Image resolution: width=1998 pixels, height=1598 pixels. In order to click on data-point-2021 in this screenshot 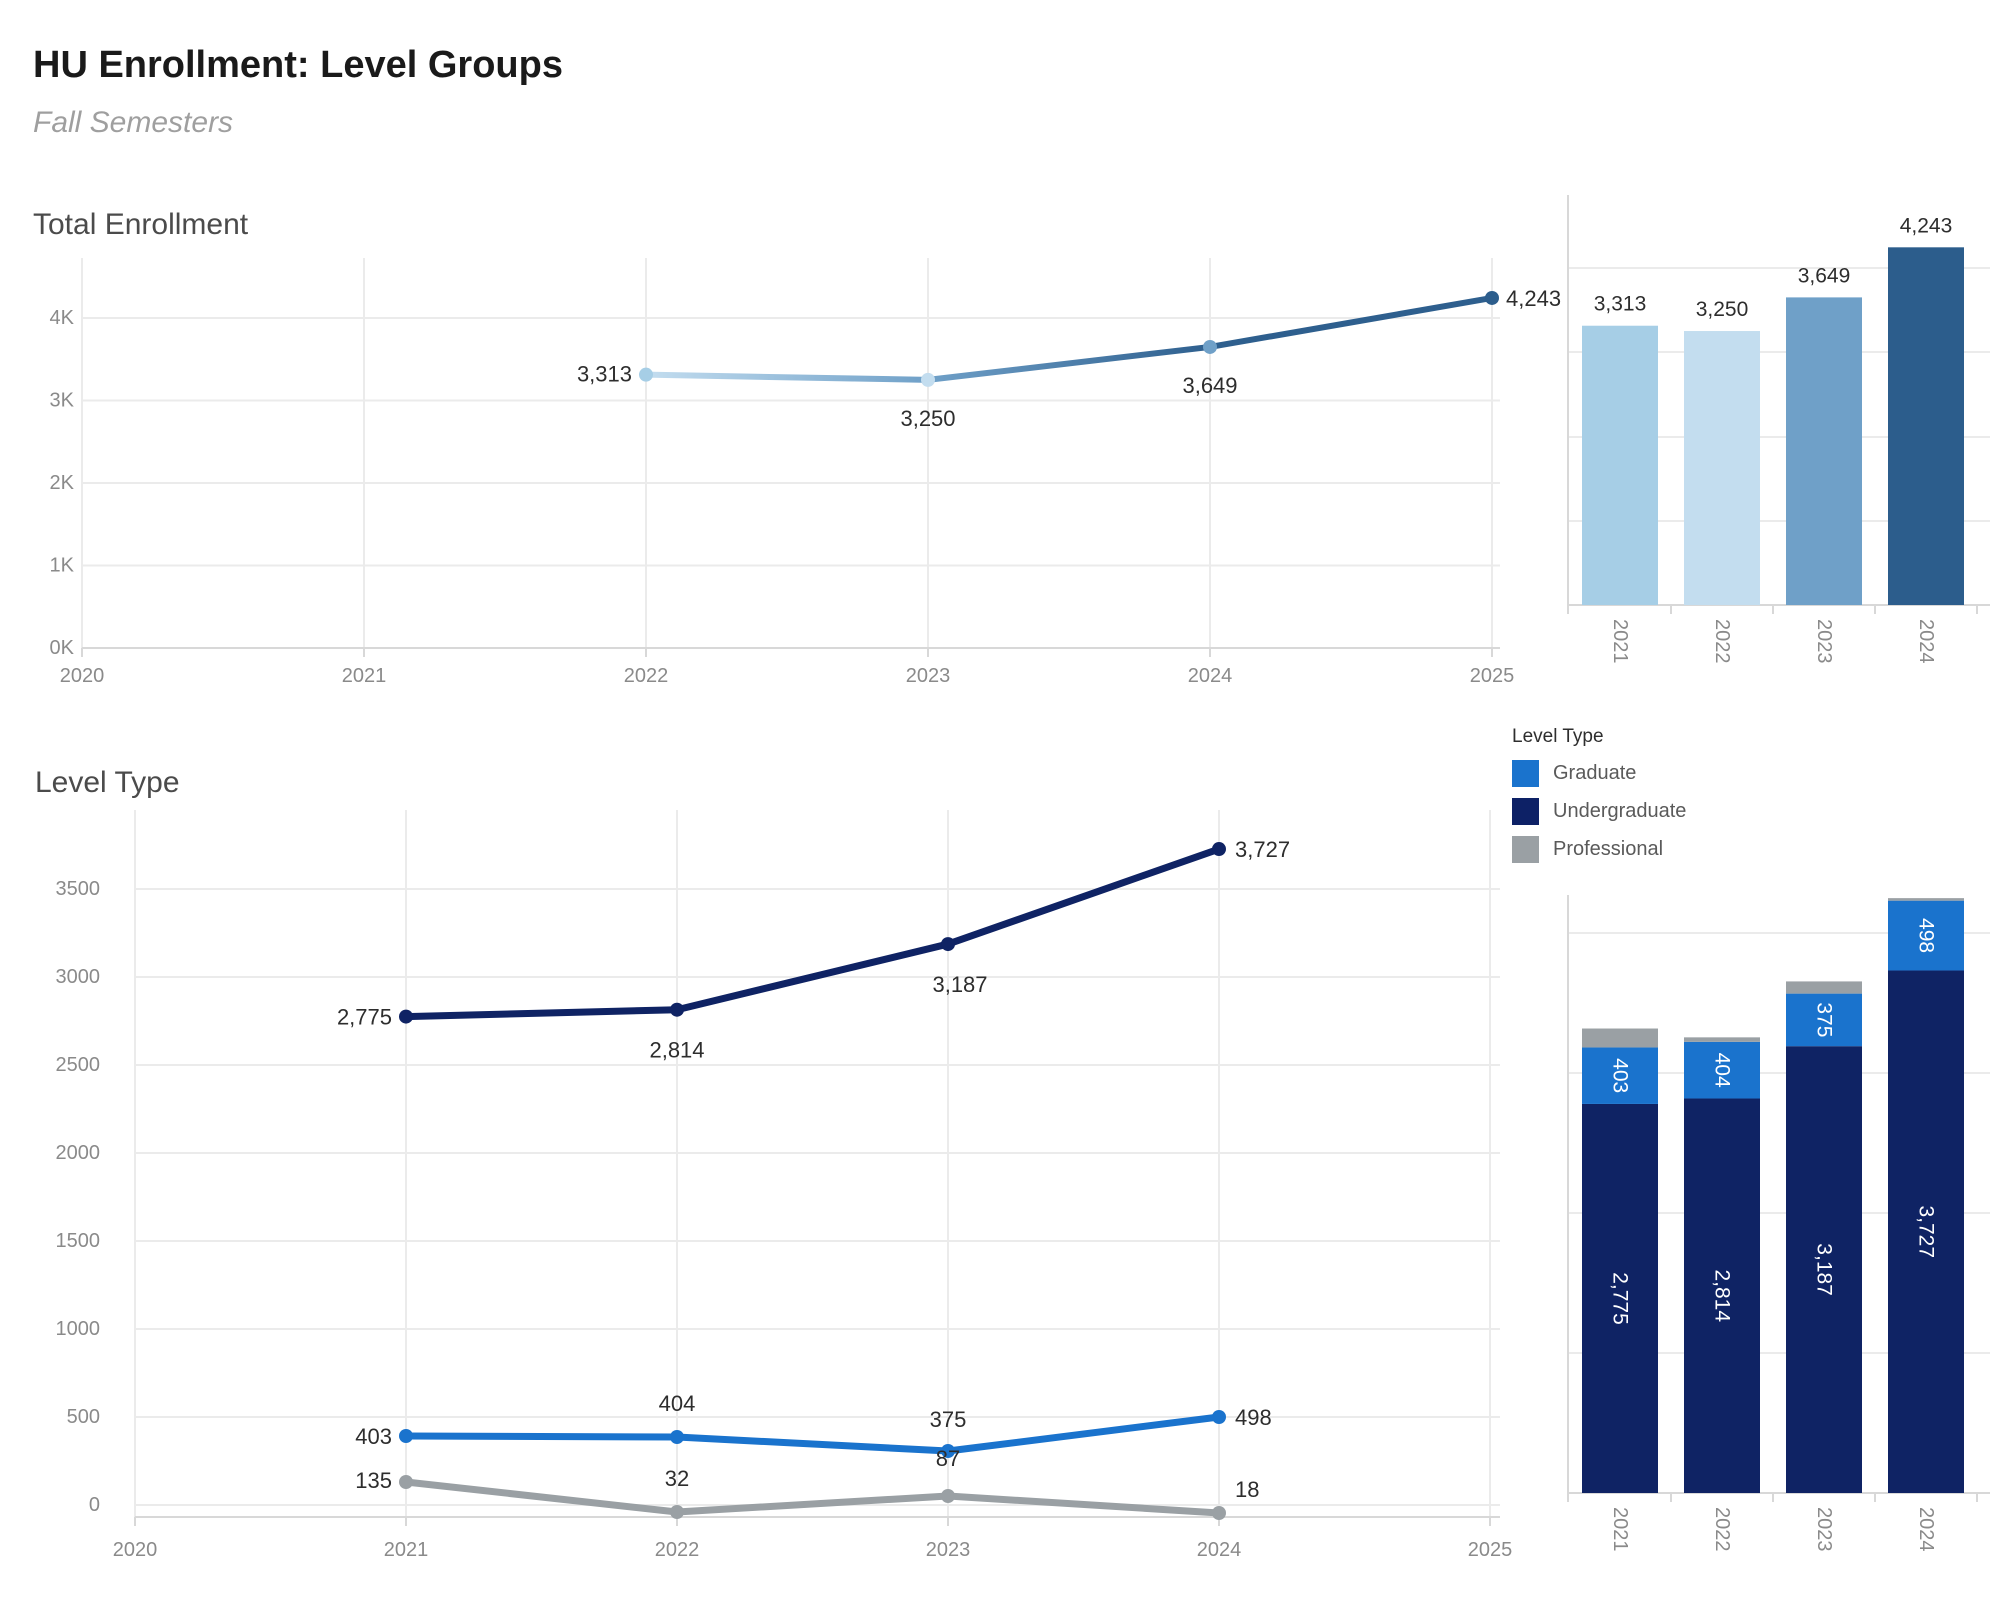, I will do `click(646, 374)`.